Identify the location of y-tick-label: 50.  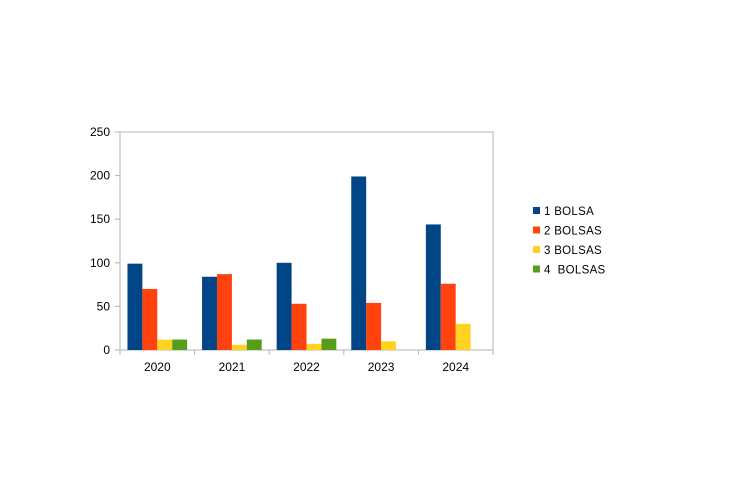
(104, 306).